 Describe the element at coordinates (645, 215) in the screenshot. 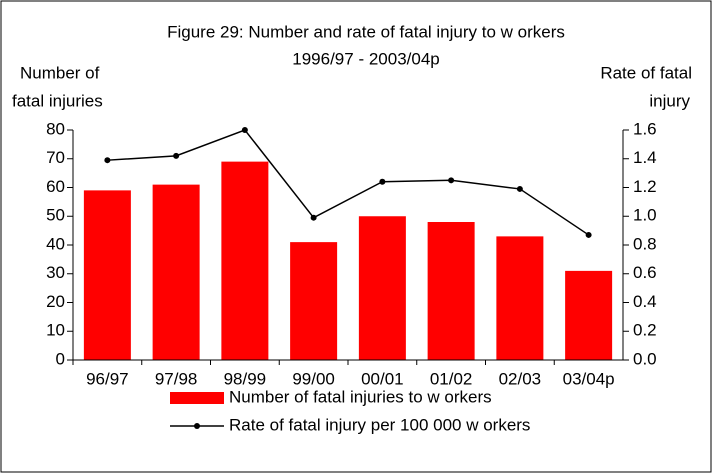

I see `y2-tick-label: 1.0` at that location.